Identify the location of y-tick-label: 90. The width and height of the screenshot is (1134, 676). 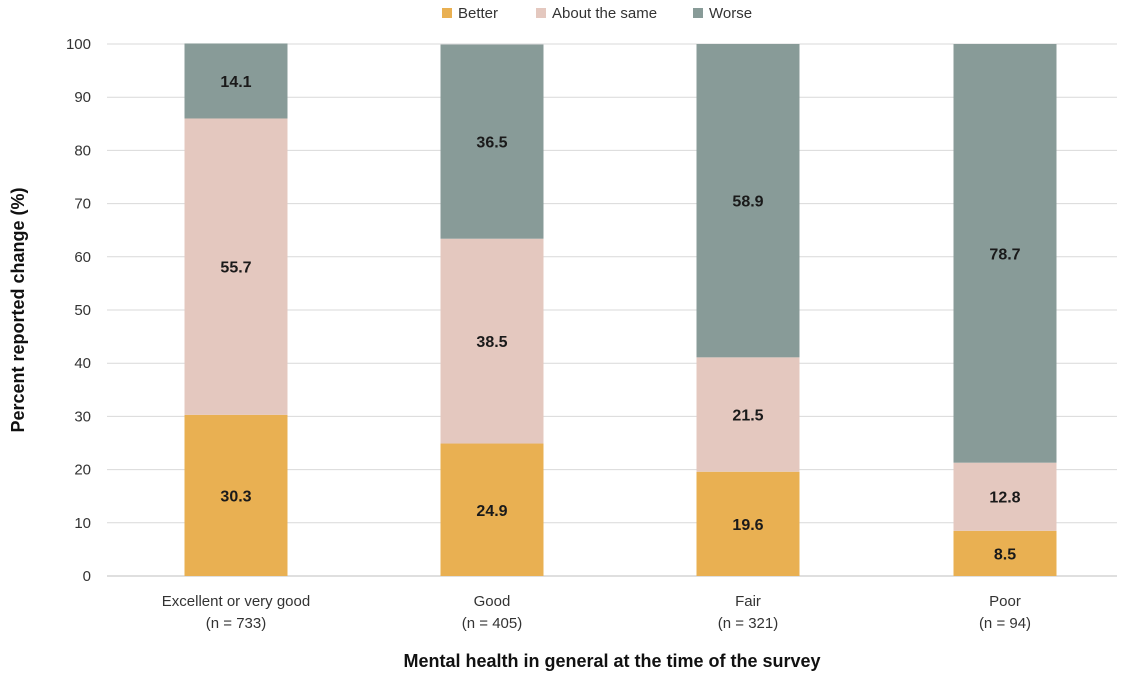
(82, 97).